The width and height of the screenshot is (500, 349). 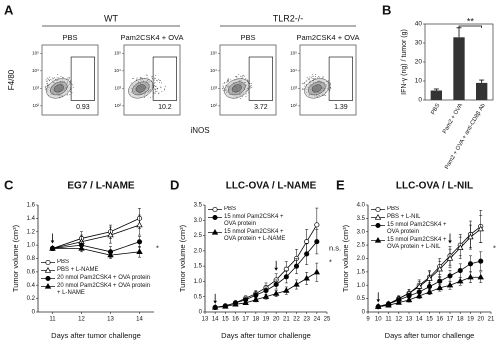 I want to click on x-tick-label: 18, so click(x=460, y=320).